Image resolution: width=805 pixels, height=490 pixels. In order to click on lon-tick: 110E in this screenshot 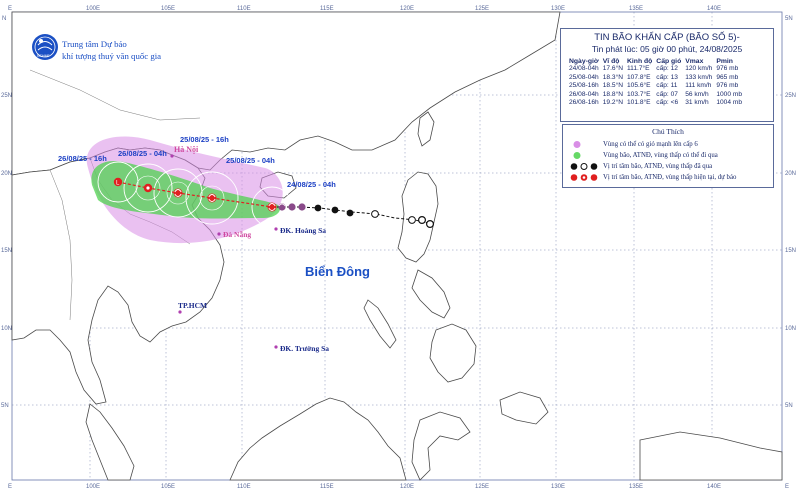, I will do `click(244, 487)`.